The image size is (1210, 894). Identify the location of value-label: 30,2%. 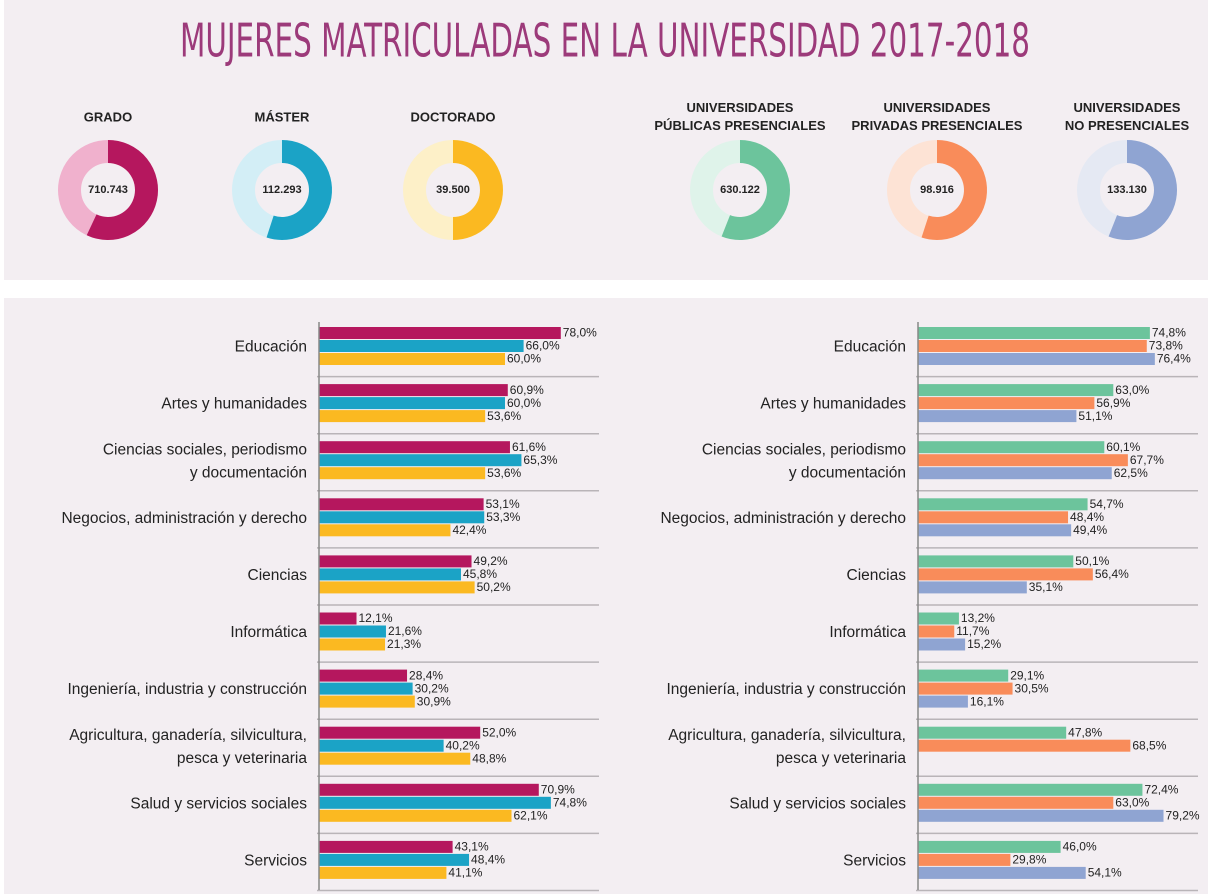
(432, 688).